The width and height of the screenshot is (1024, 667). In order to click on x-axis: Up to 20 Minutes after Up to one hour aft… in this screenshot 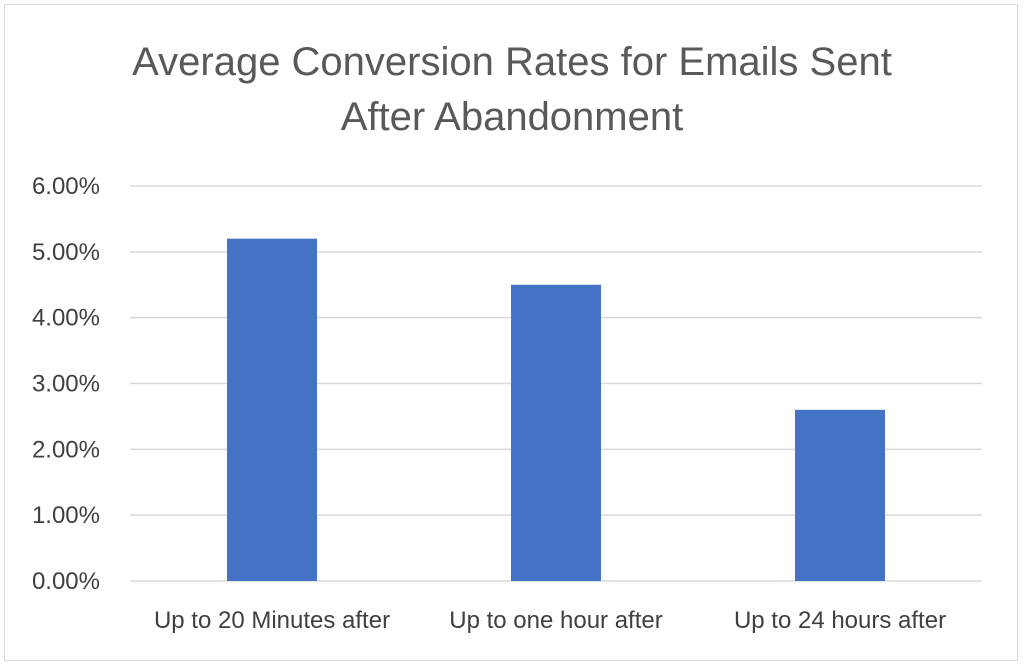, I will do `click(550, 620)`.